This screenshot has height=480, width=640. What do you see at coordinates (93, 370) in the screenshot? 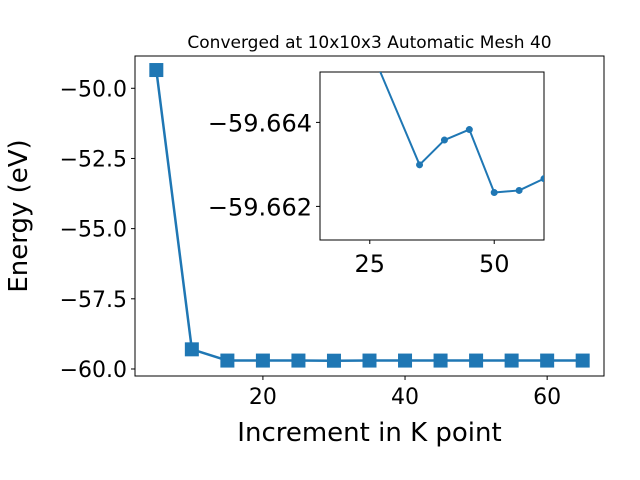
I see `main-y-tick-label: −60.0` at bounding box center [93, 370].